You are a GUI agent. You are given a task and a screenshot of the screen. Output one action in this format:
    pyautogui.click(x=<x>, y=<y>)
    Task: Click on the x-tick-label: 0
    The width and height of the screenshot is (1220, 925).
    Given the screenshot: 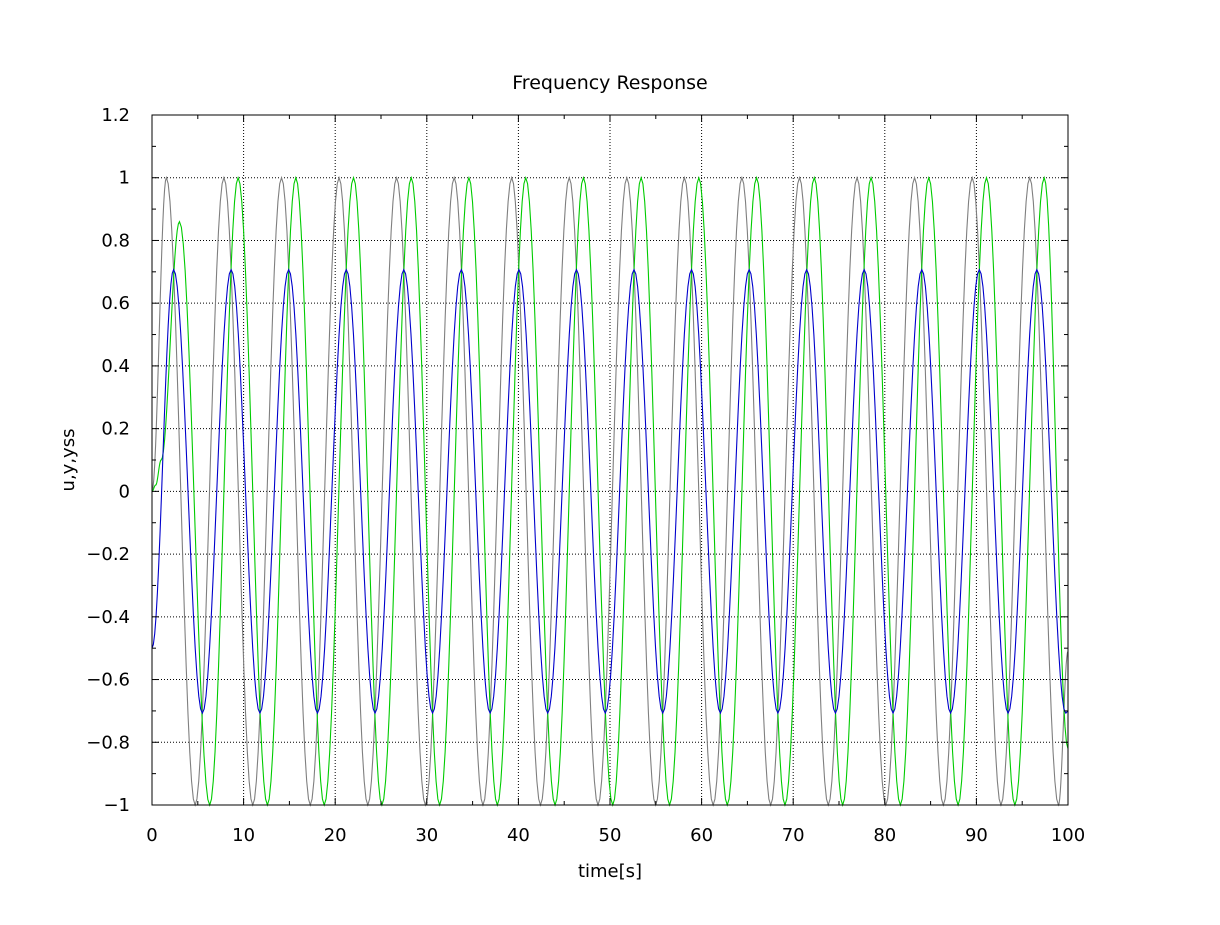 What is the action you would take?
    pyautogui.click(x=151, y=835)
    